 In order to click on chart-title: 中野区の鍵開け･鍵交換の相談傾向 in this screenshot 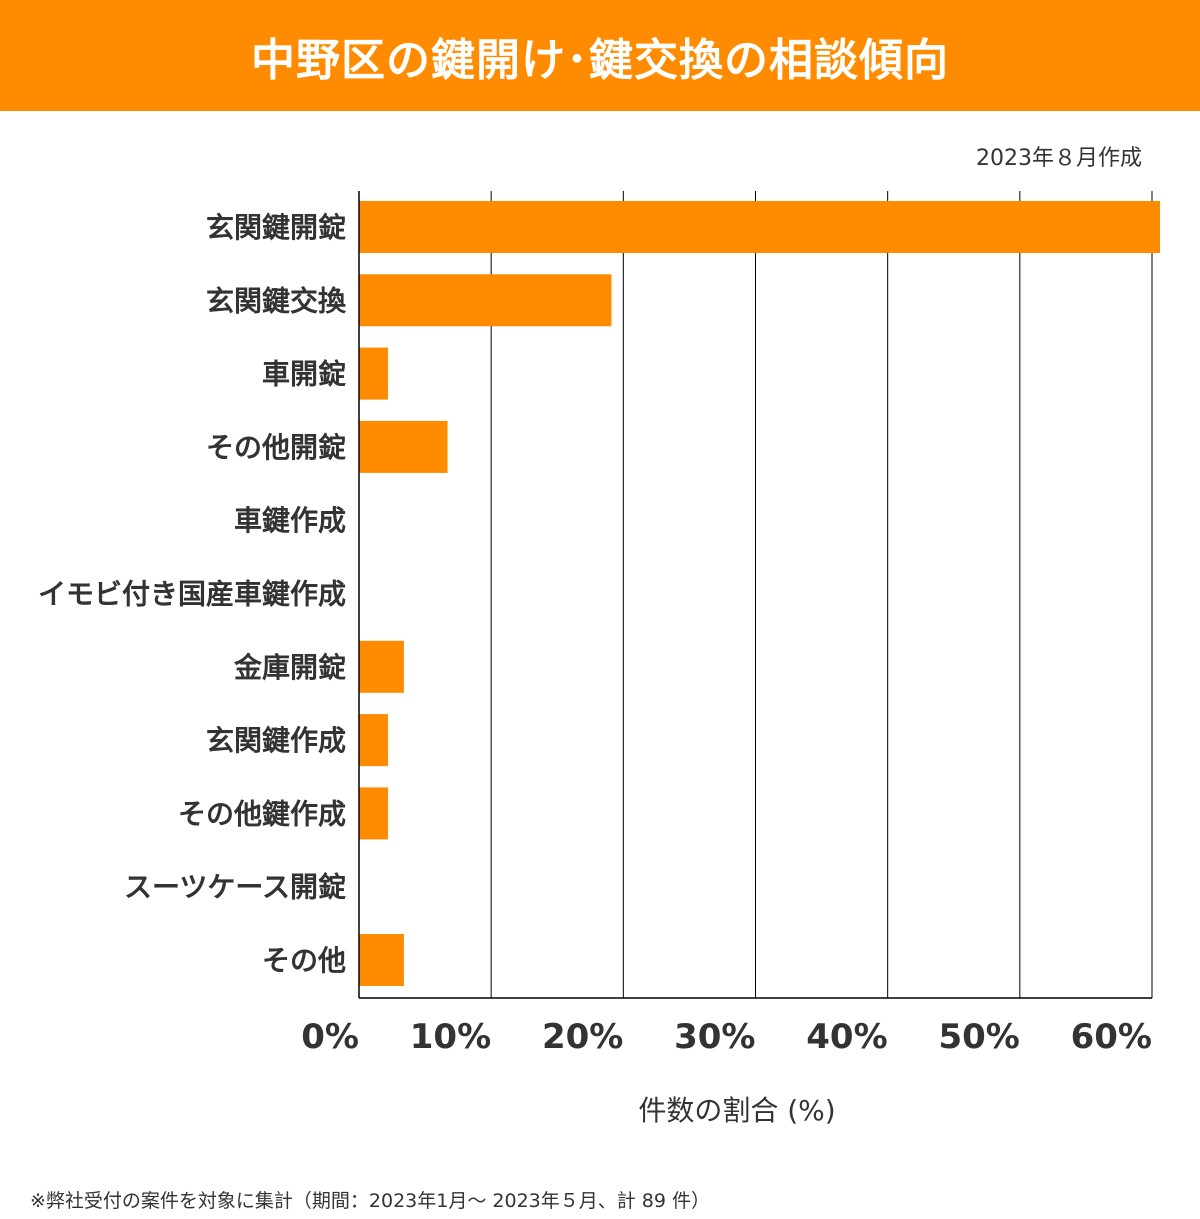, I will do `click(600, 60)`.